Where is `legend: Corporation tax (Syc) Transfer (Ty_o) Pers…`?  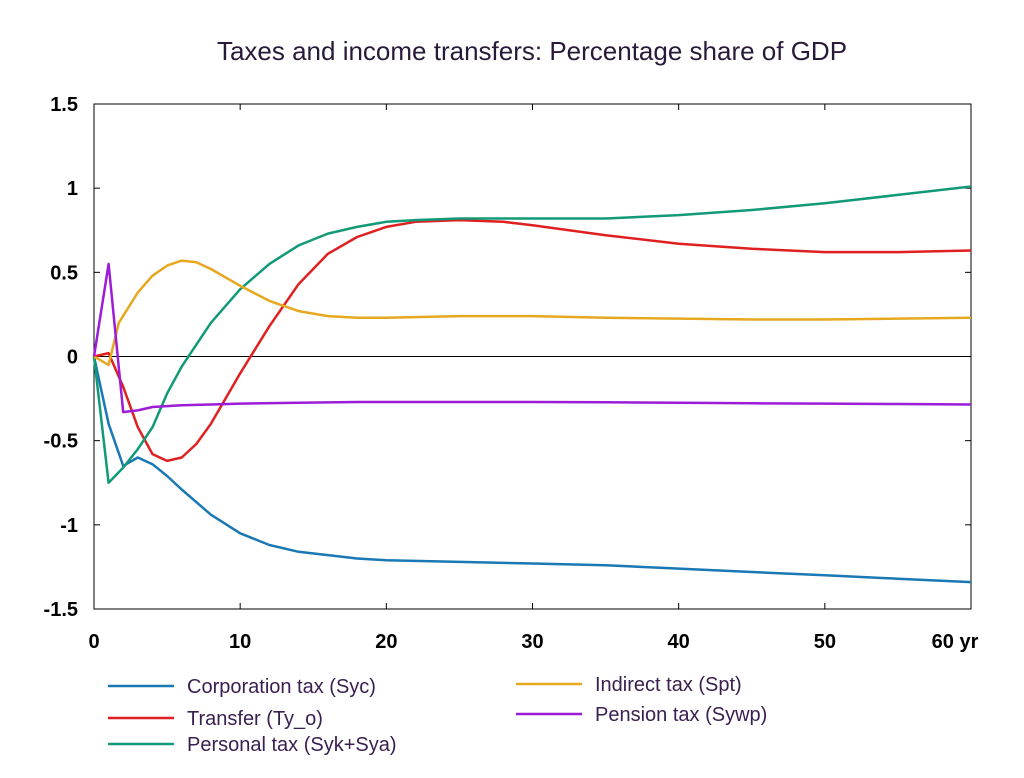 legend: Corporation tax (Syc) Transfer (Ty_o) Pers… is located at coordinates (437, 715).